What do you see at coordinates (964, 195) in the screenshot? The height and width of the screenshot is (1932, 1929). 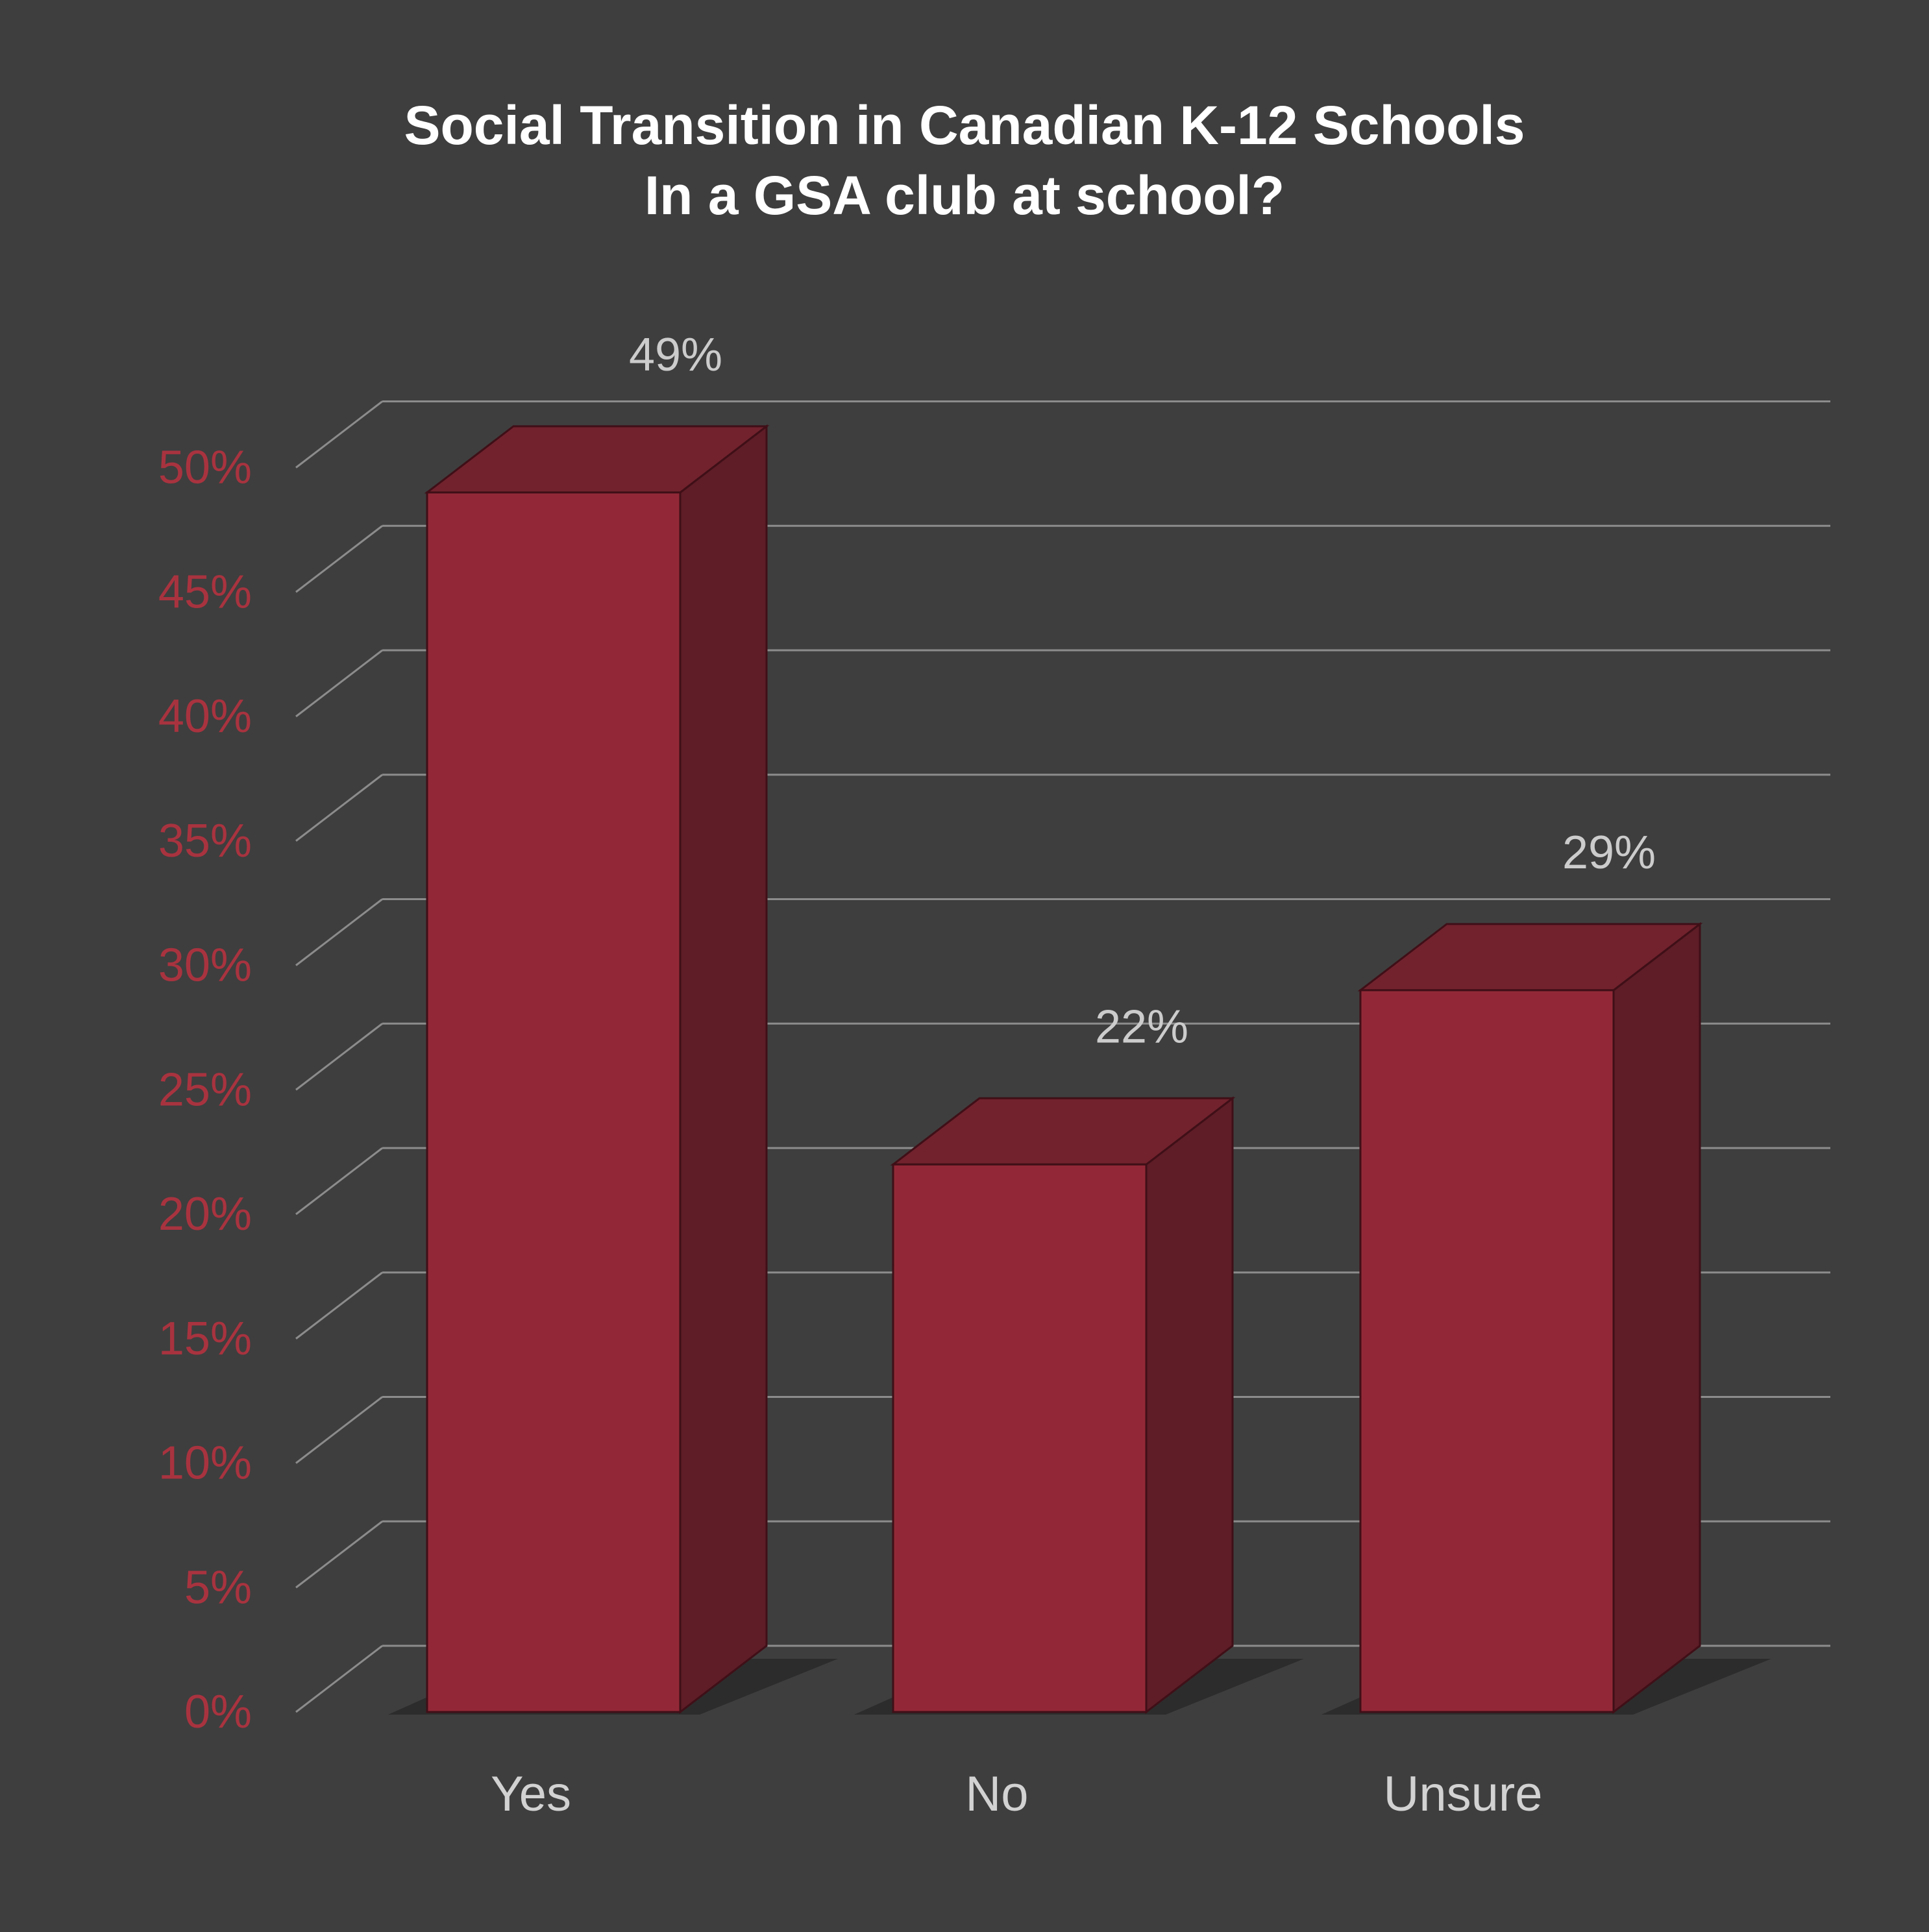 I see `chart-subtitle: In a GSA club at school?` at bounding box center [964, 195].